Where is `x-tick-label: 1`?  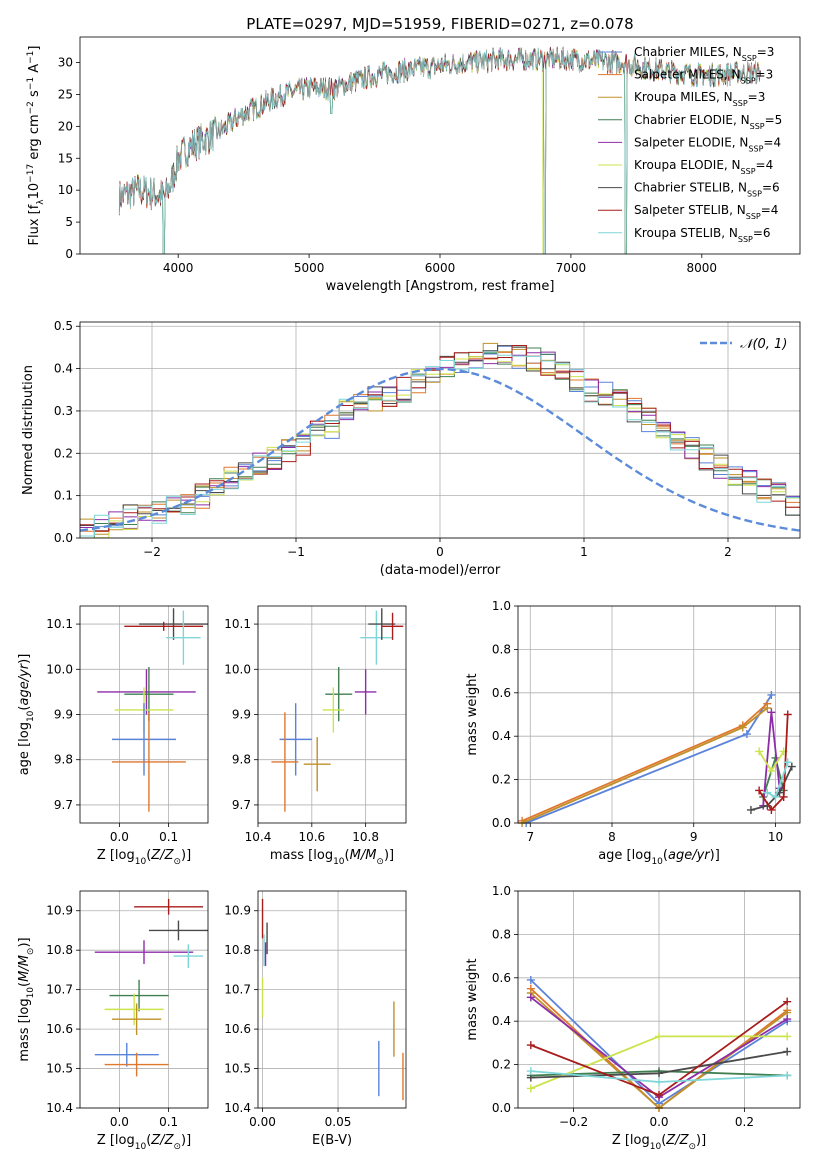
x-tick-label: 1 is located at coordinates (584, 552).